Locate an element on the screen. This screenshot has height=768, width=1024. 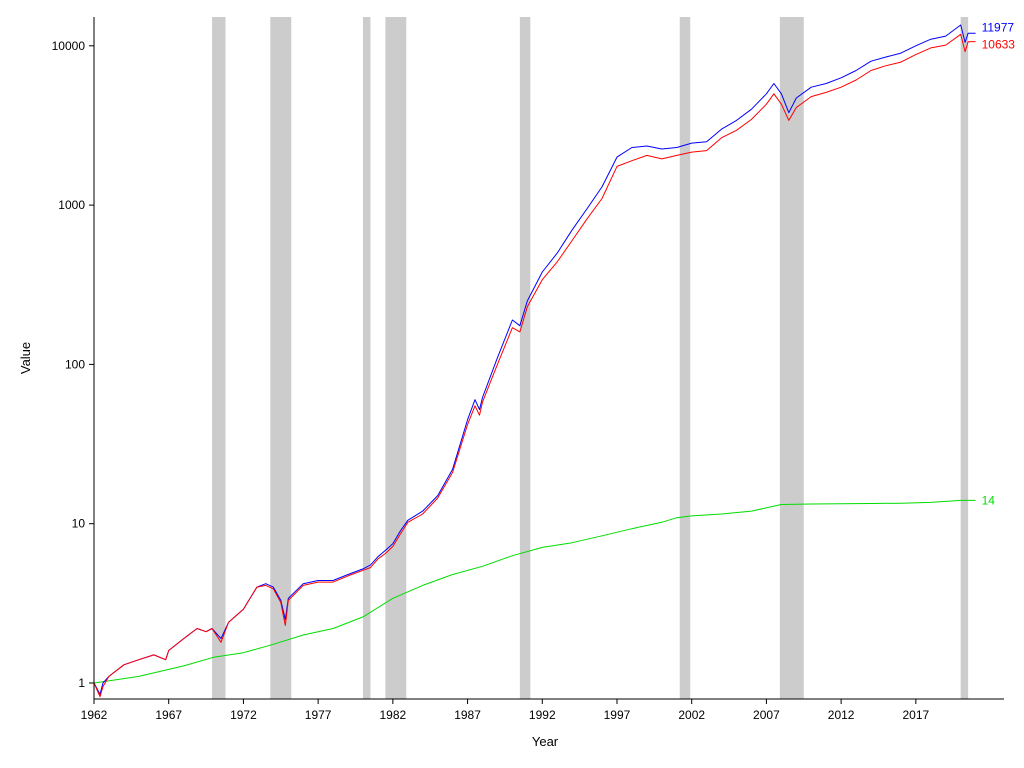
x-tick-label-9: 2007 is located at coordinates (766, 715).